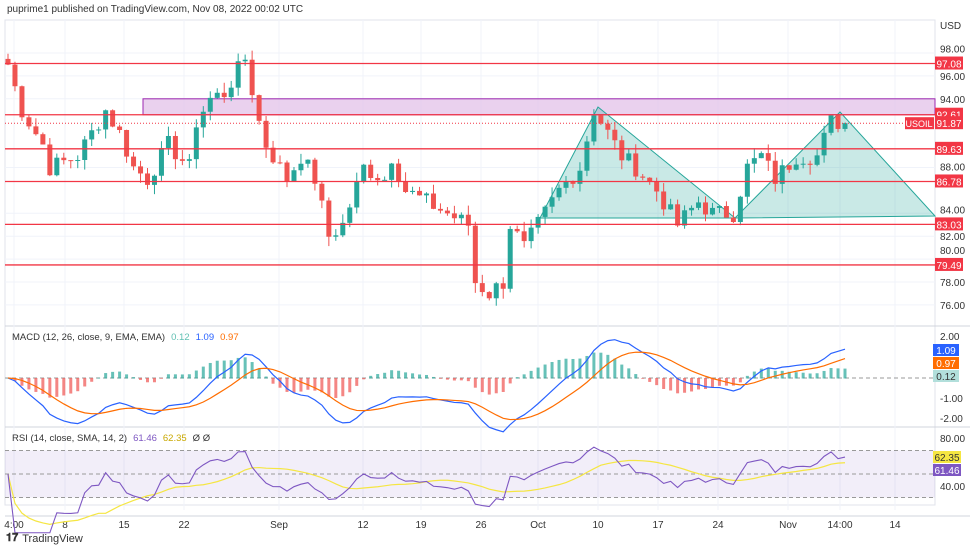 Image resolution: width=975 pixels, height=549 pixels. I want to click on x-tick-label: 22, so click(184, 525).